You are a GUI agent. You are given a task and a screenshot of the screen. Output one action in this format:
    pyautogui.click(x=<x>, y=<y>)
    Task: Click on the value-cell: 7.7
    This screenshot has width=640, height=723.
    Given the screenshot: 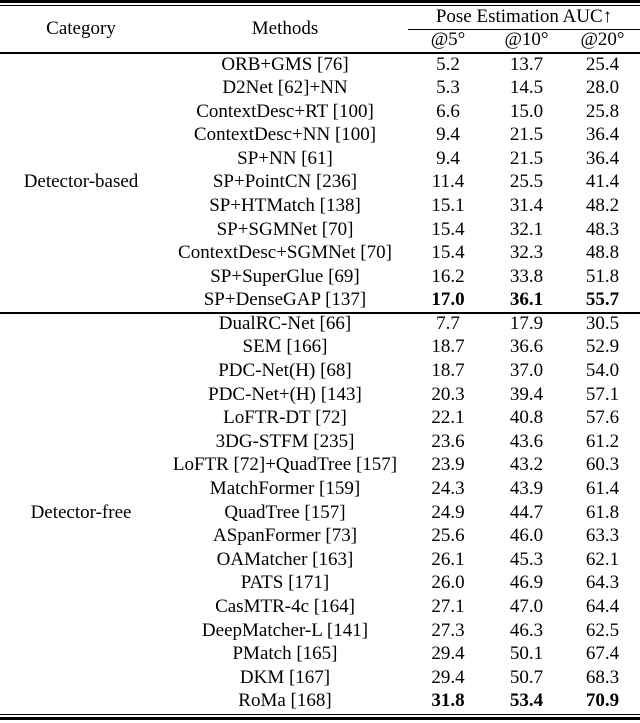 What is the action you would take?
    pyautogui.click(x=448, y=324)
    